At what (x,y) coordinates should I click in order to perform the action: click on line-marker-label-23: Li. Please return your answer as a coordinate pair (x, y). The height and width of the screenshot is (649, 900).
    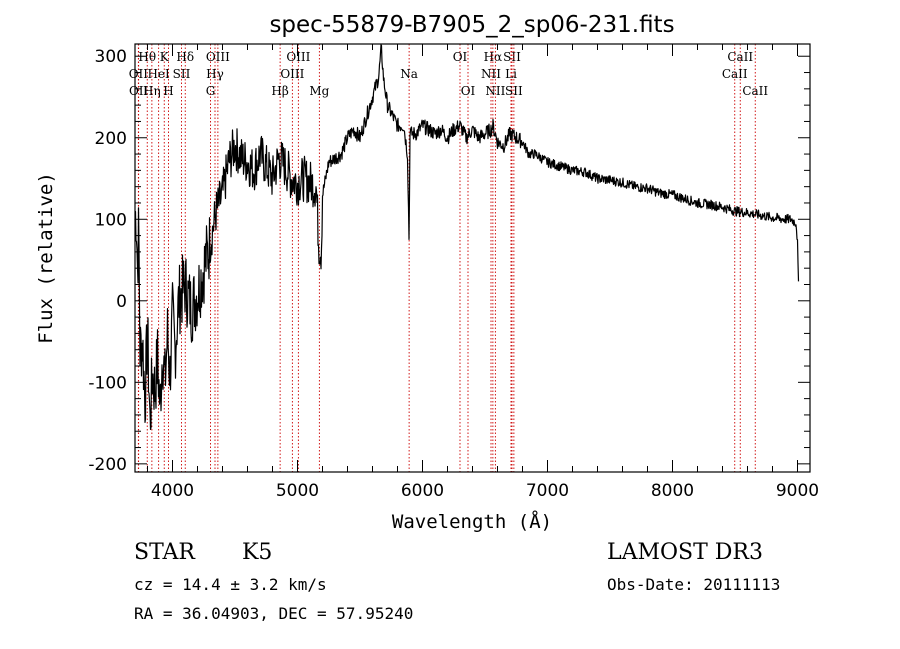
    Looking at the image, I should click on (511, 74).